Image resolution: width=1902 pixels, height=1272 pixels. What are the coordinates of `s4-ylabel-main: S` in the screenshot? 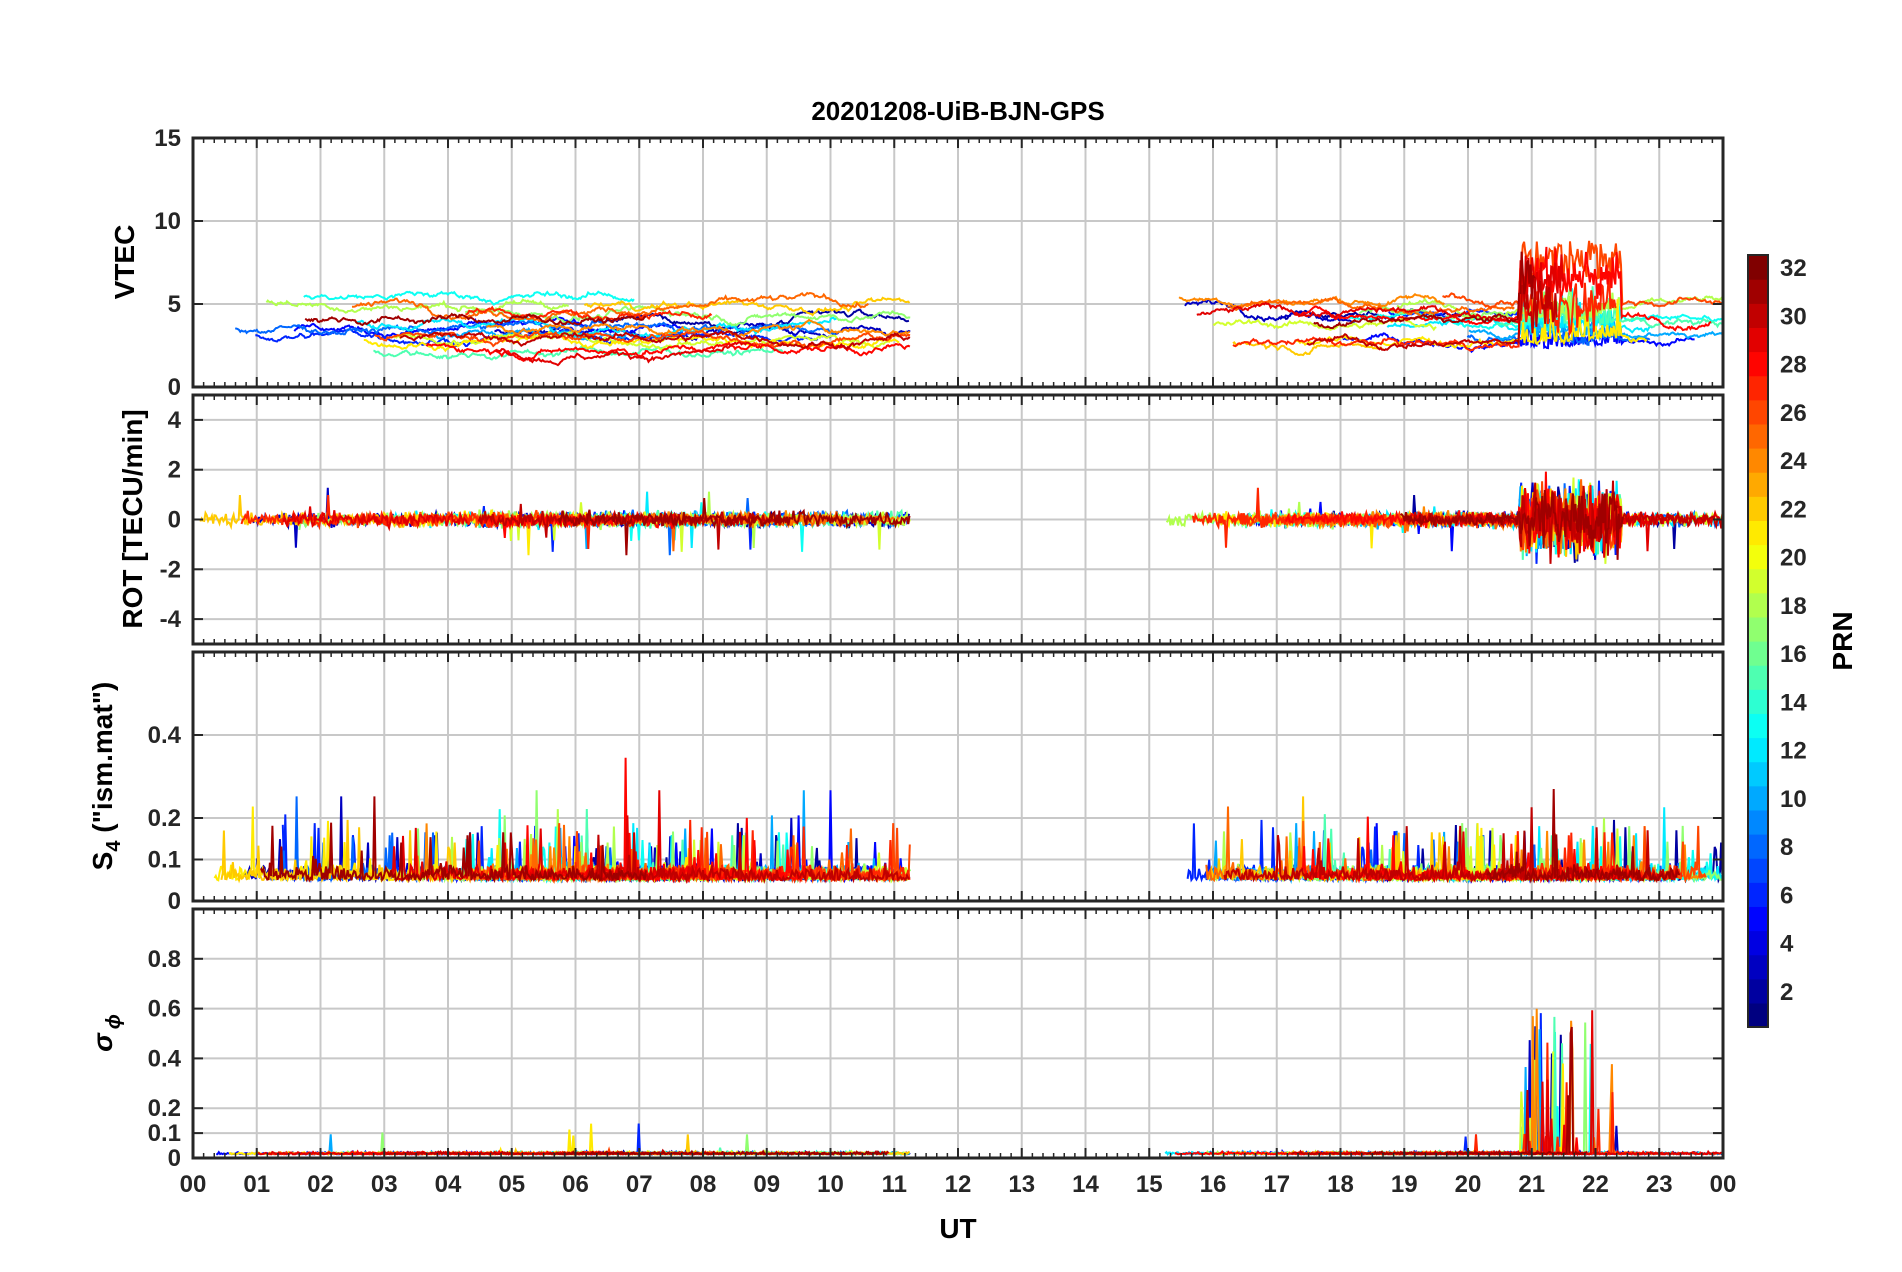 It's located at (102, 861).